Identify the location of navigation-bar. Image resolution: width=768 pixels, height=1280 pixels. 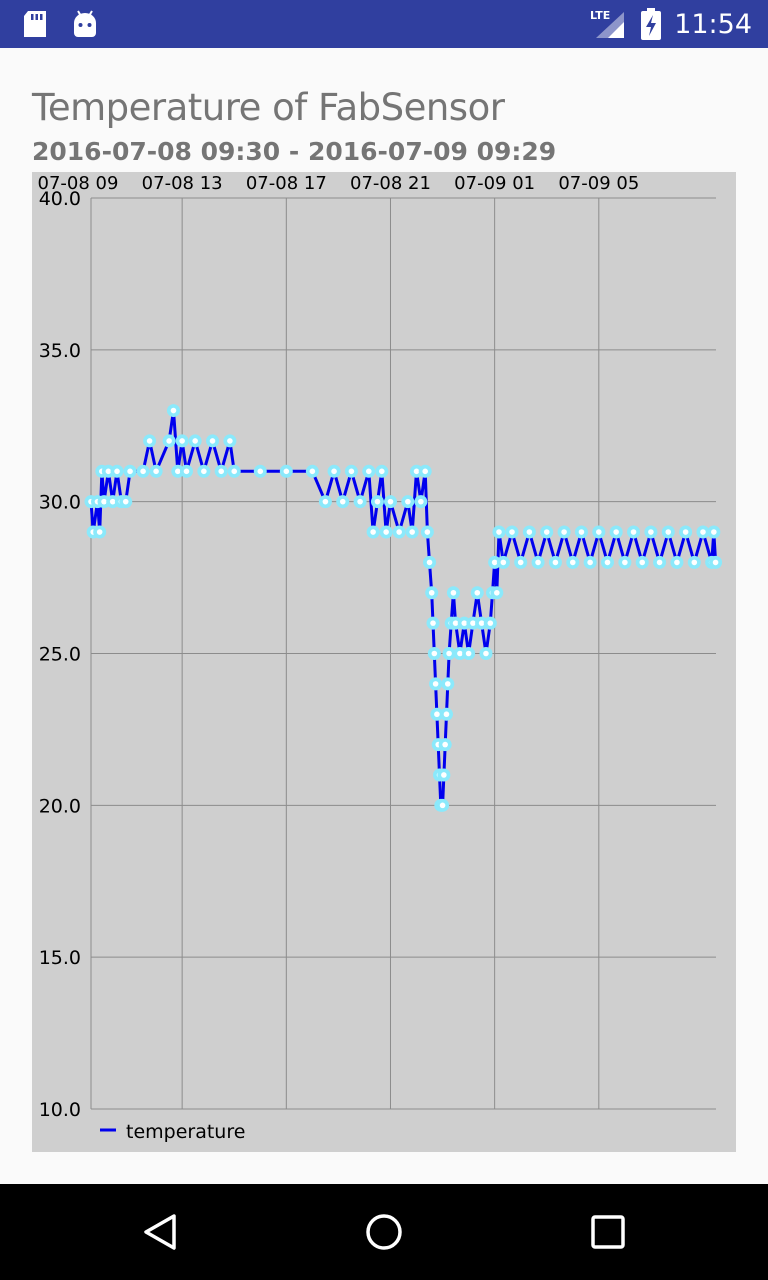
(384, 1232).